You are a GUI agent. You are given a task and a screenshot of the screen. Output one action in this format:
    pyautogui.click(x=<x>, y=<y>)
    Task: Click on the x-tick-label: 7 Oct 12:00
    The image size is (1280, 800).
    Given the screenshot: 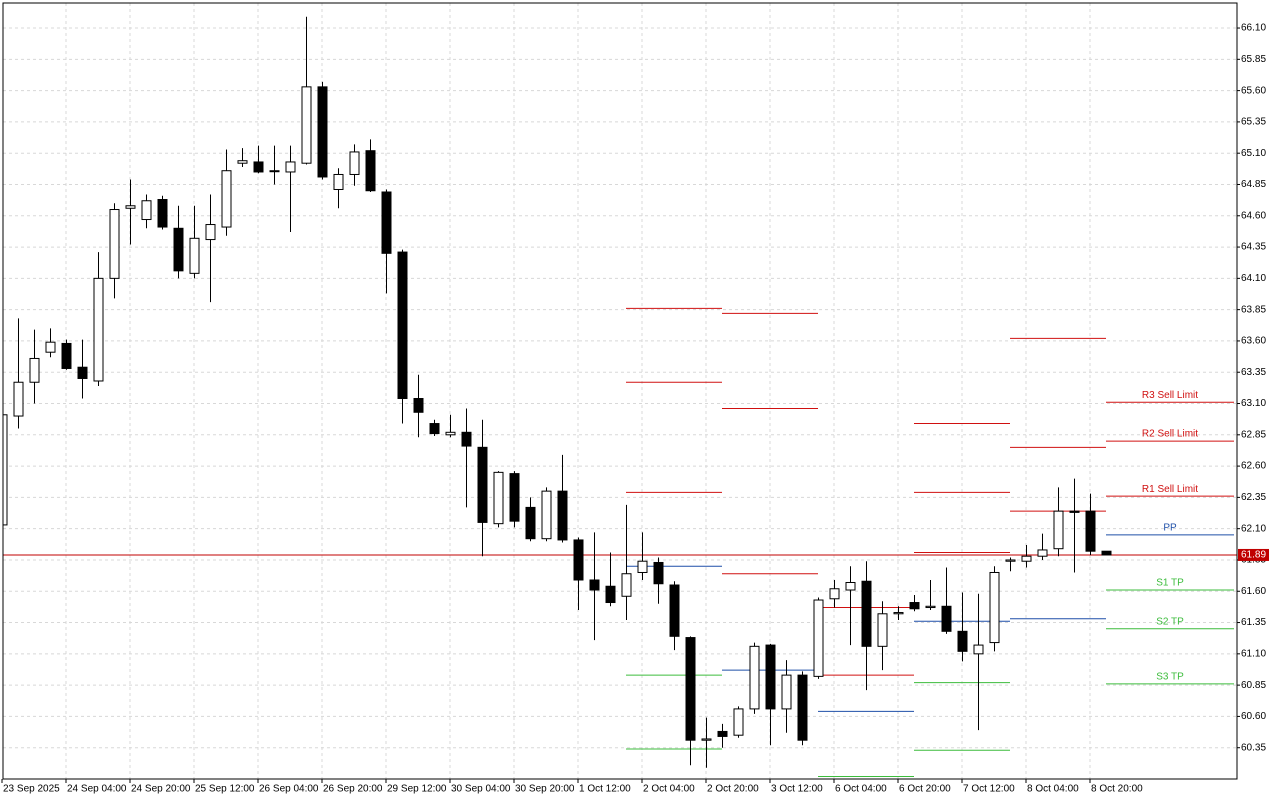 What is the action you would take?
    pyautogui.click(x=989, y=789)
    